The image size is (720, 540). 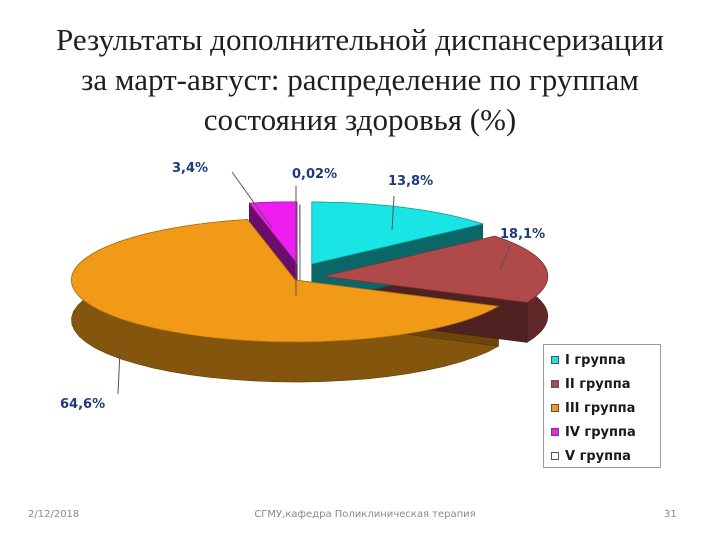 What do you see at coordinates (598, 456) in the screenshot?
I see `legend-label-4: V группа` at bounding box center [598, 456].